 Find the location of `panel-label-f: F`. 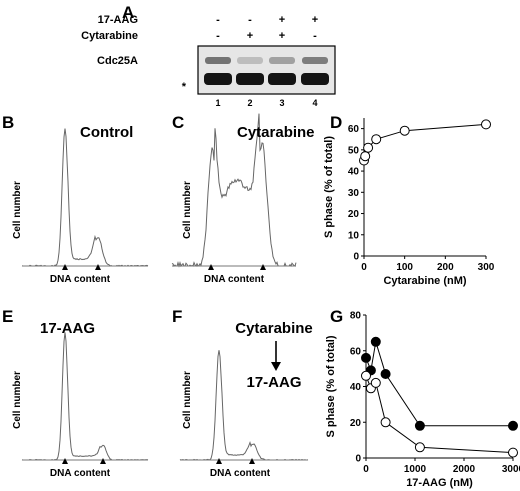

panel-label-f: F is located at coordinates (177, 316).